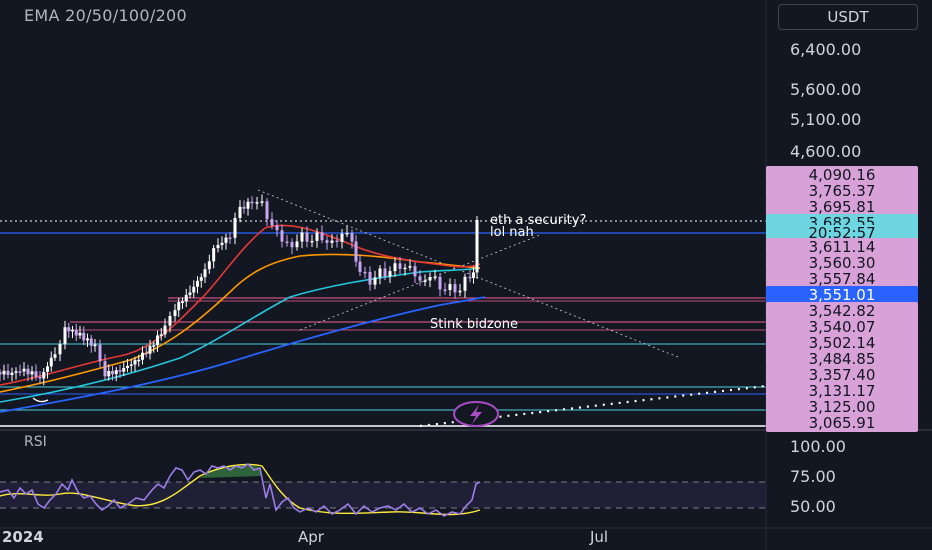  Describe the element at coordinates (599, 537) in the screenshot. I see `time-axis-label: Jul` at that location.